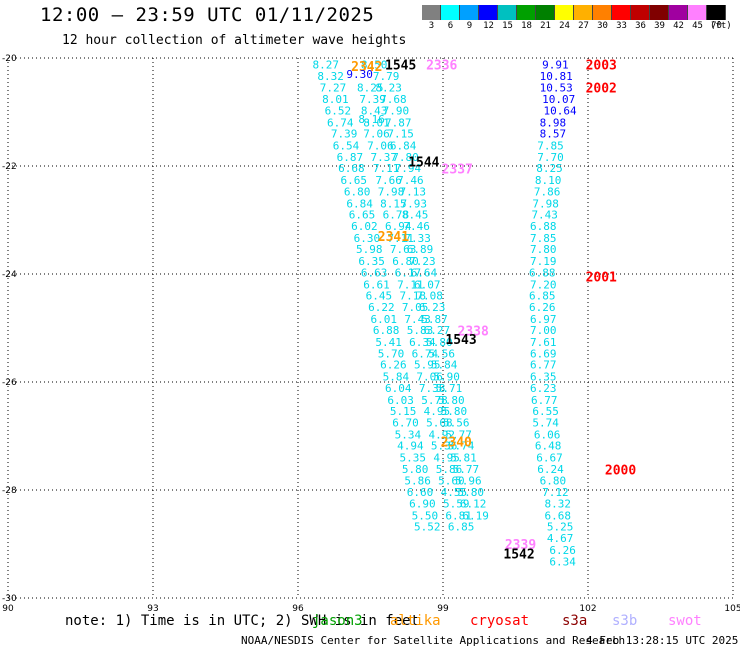  What do you see at coordinates (550, 157) in the screenshot?
I see `data-point: 7.70` at bounding box center [550, 157].